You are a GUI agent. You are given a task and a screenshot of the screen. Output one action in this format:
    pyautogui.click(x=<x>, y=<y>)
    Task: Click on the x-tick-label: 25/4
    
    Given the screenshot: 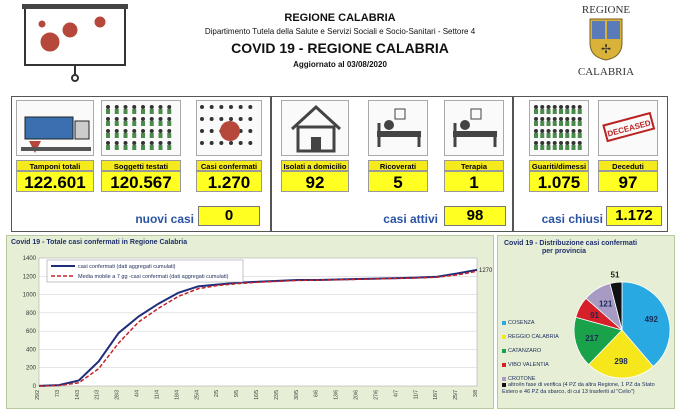 What is the action you would take?
    pyautogui.click(x=197, y=395)
    